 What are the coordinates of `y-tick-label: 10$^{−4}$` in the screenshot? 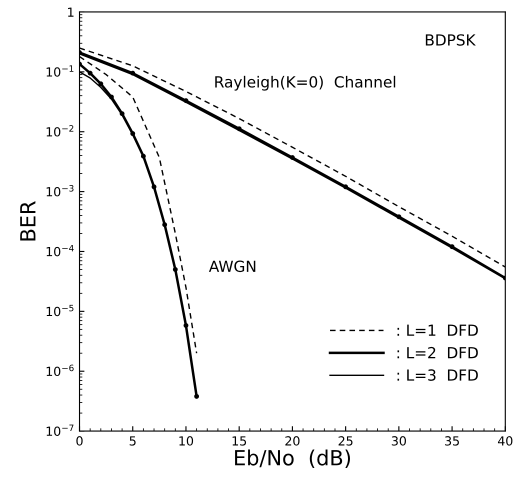 It's located at (60, 250).